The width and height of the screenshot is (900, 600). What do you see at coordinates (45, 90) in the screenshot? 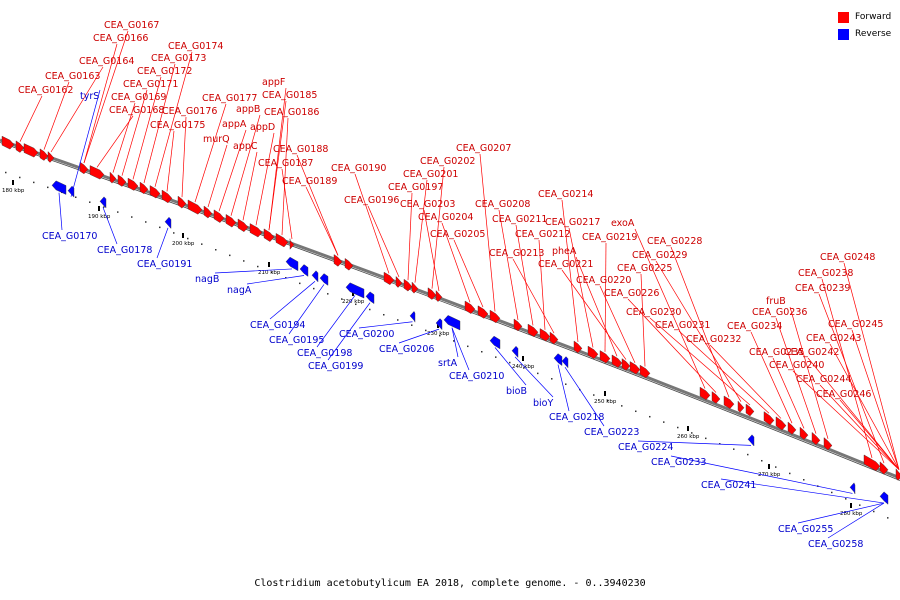
I see `forward-gene-label: CEA_G0162` at bounding box center [45, 90].